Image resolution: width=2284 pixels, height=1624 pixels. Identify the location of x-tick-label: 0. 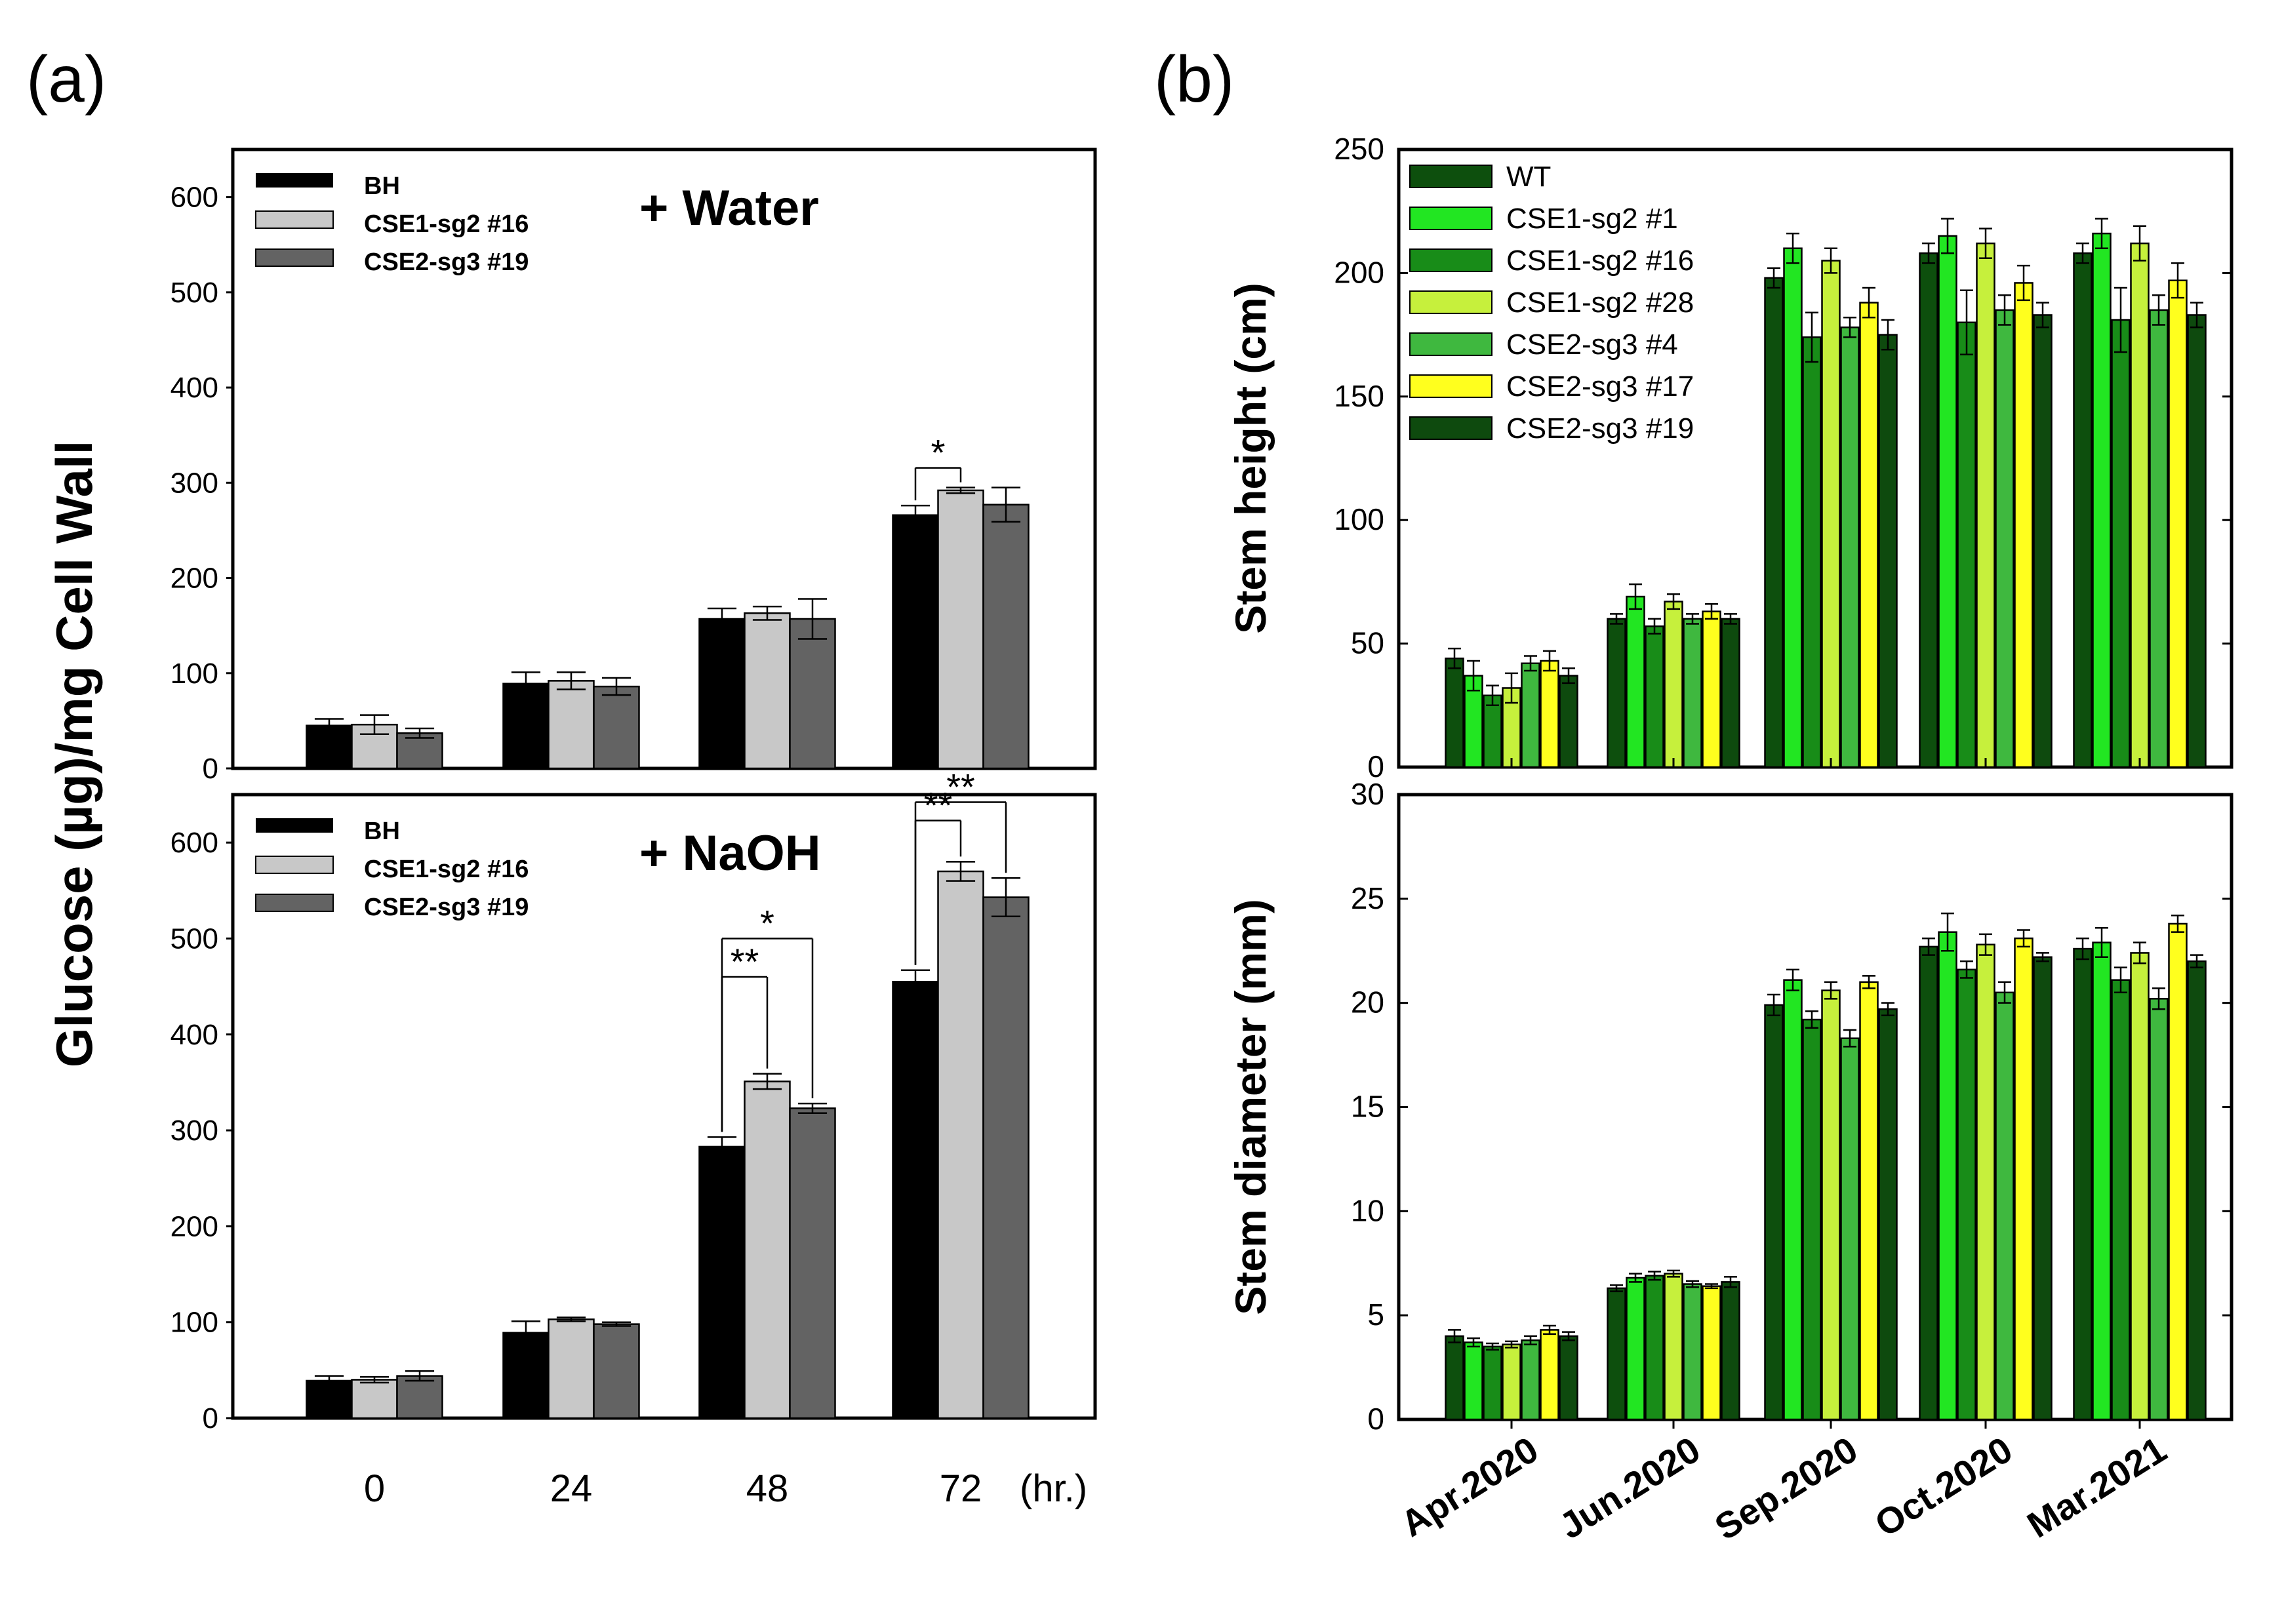
(374, 1488).